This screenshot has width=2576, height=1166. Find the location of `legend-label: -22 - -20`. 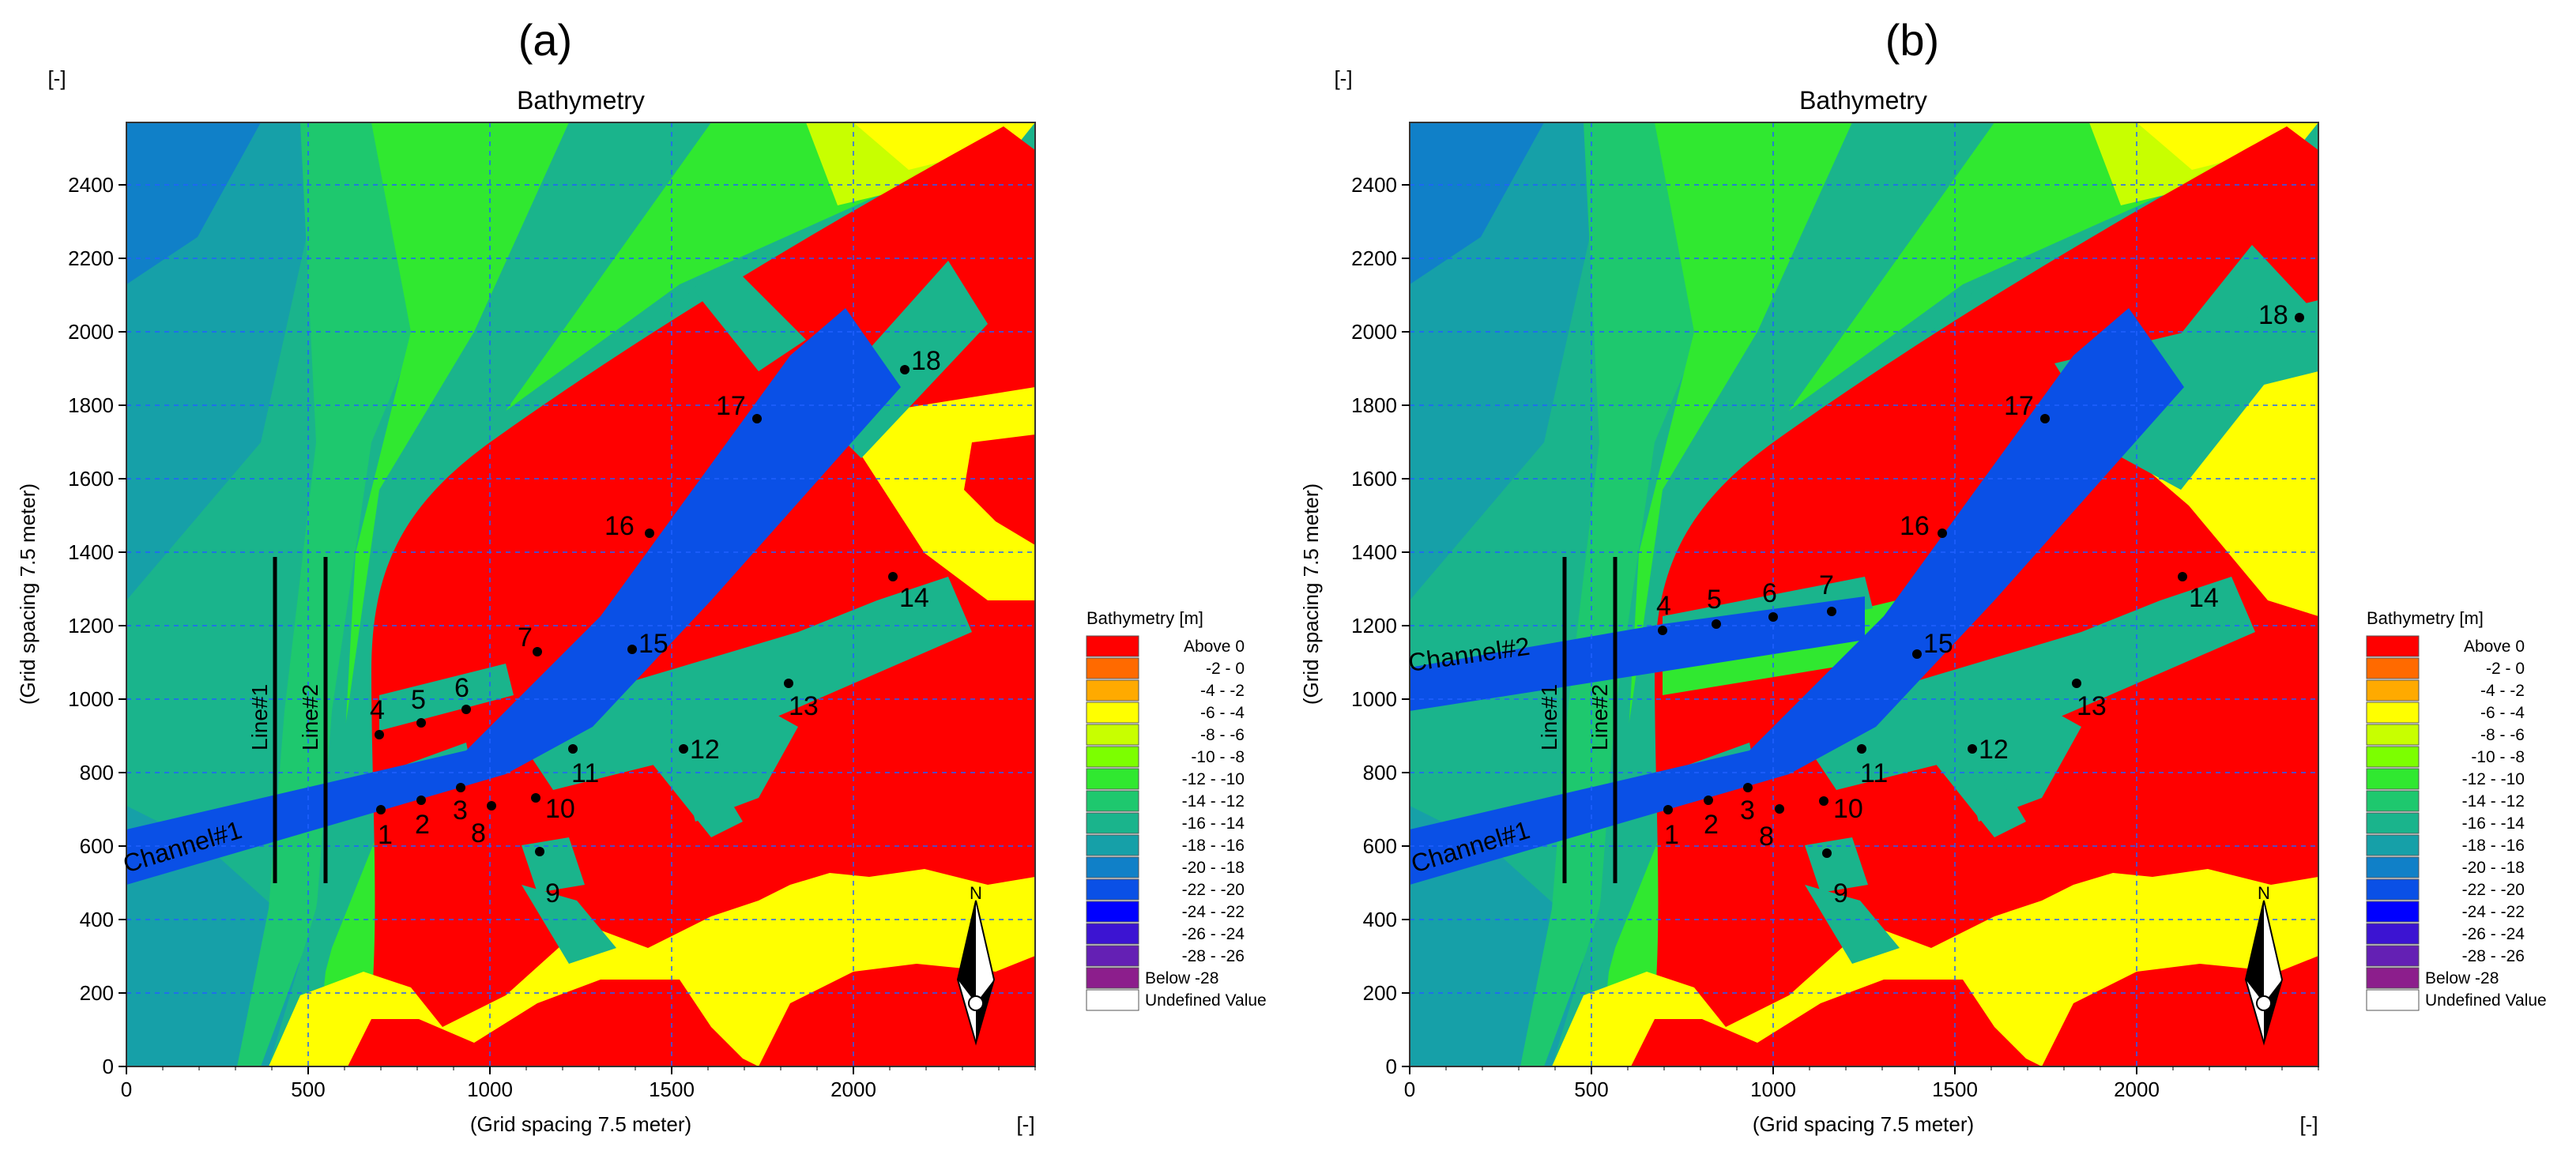

legend-label: -22 - -20 is located at coordinates (2493, 890).